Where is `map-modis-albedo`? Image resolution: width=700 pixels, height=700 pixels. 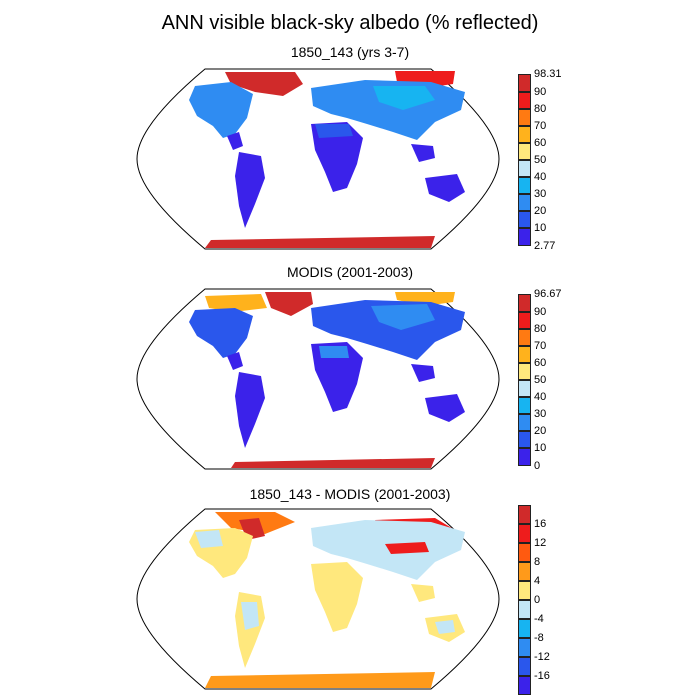 map-modis-albedo is located at coordinates (318, 379).